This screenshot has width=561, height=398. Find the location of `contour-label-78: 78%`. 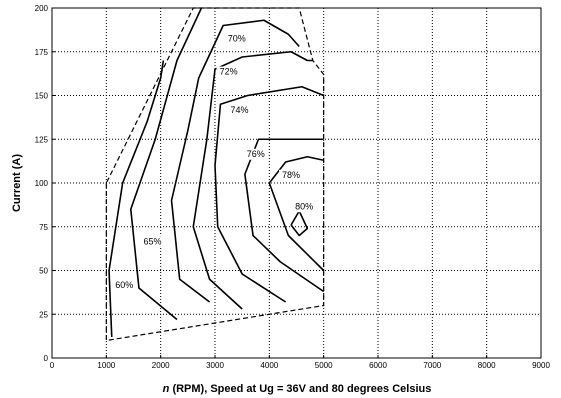

contour-label-78: 78% is located at coordinates (291, 175).